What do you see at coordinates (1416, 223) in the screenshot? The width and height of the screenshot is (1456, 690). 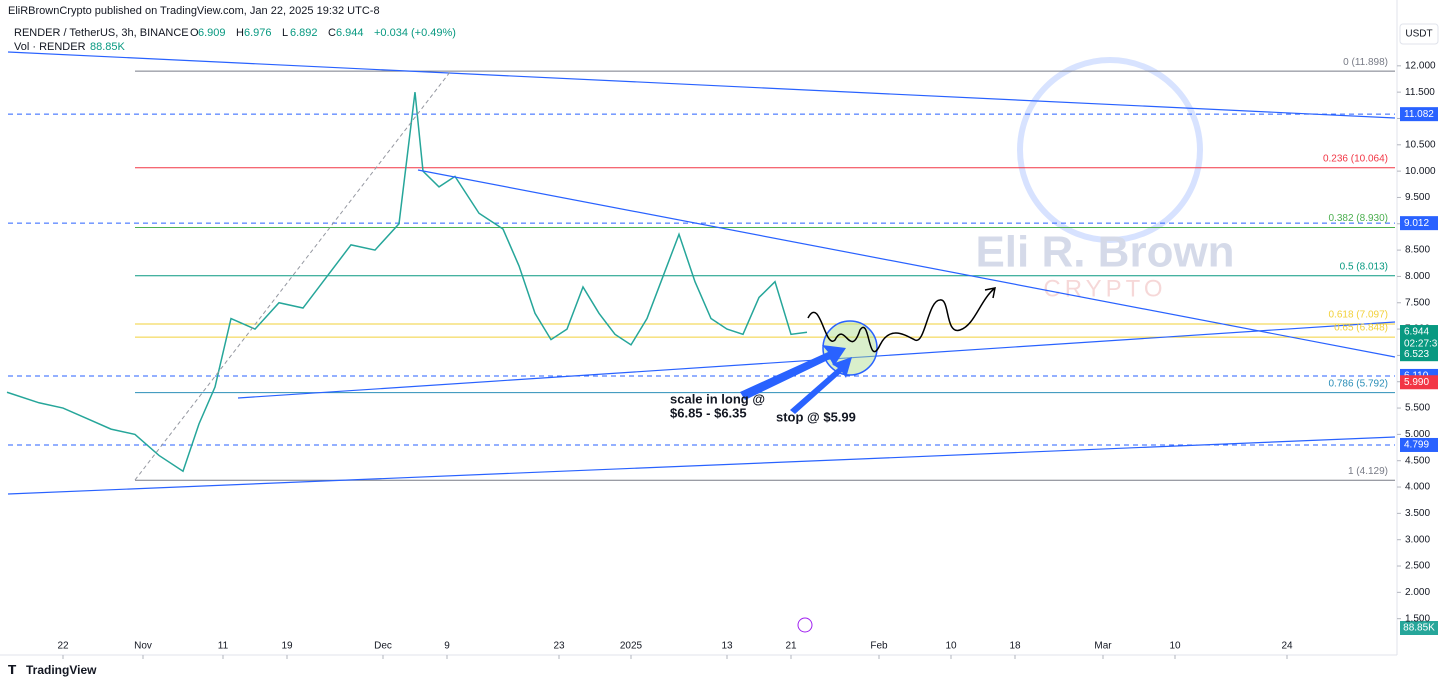 I see `price-tag-label: 9.012` at bounding box center [1416, 223].